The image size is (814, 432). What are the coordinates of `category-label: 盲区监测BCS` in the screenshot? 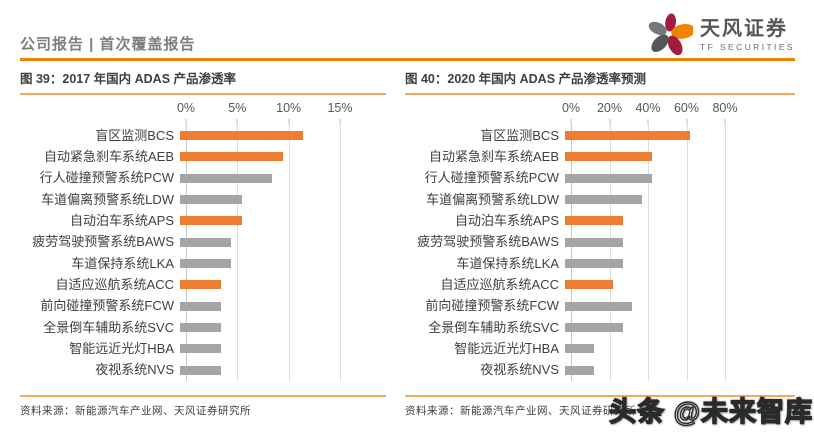 It's located at (134, 135).